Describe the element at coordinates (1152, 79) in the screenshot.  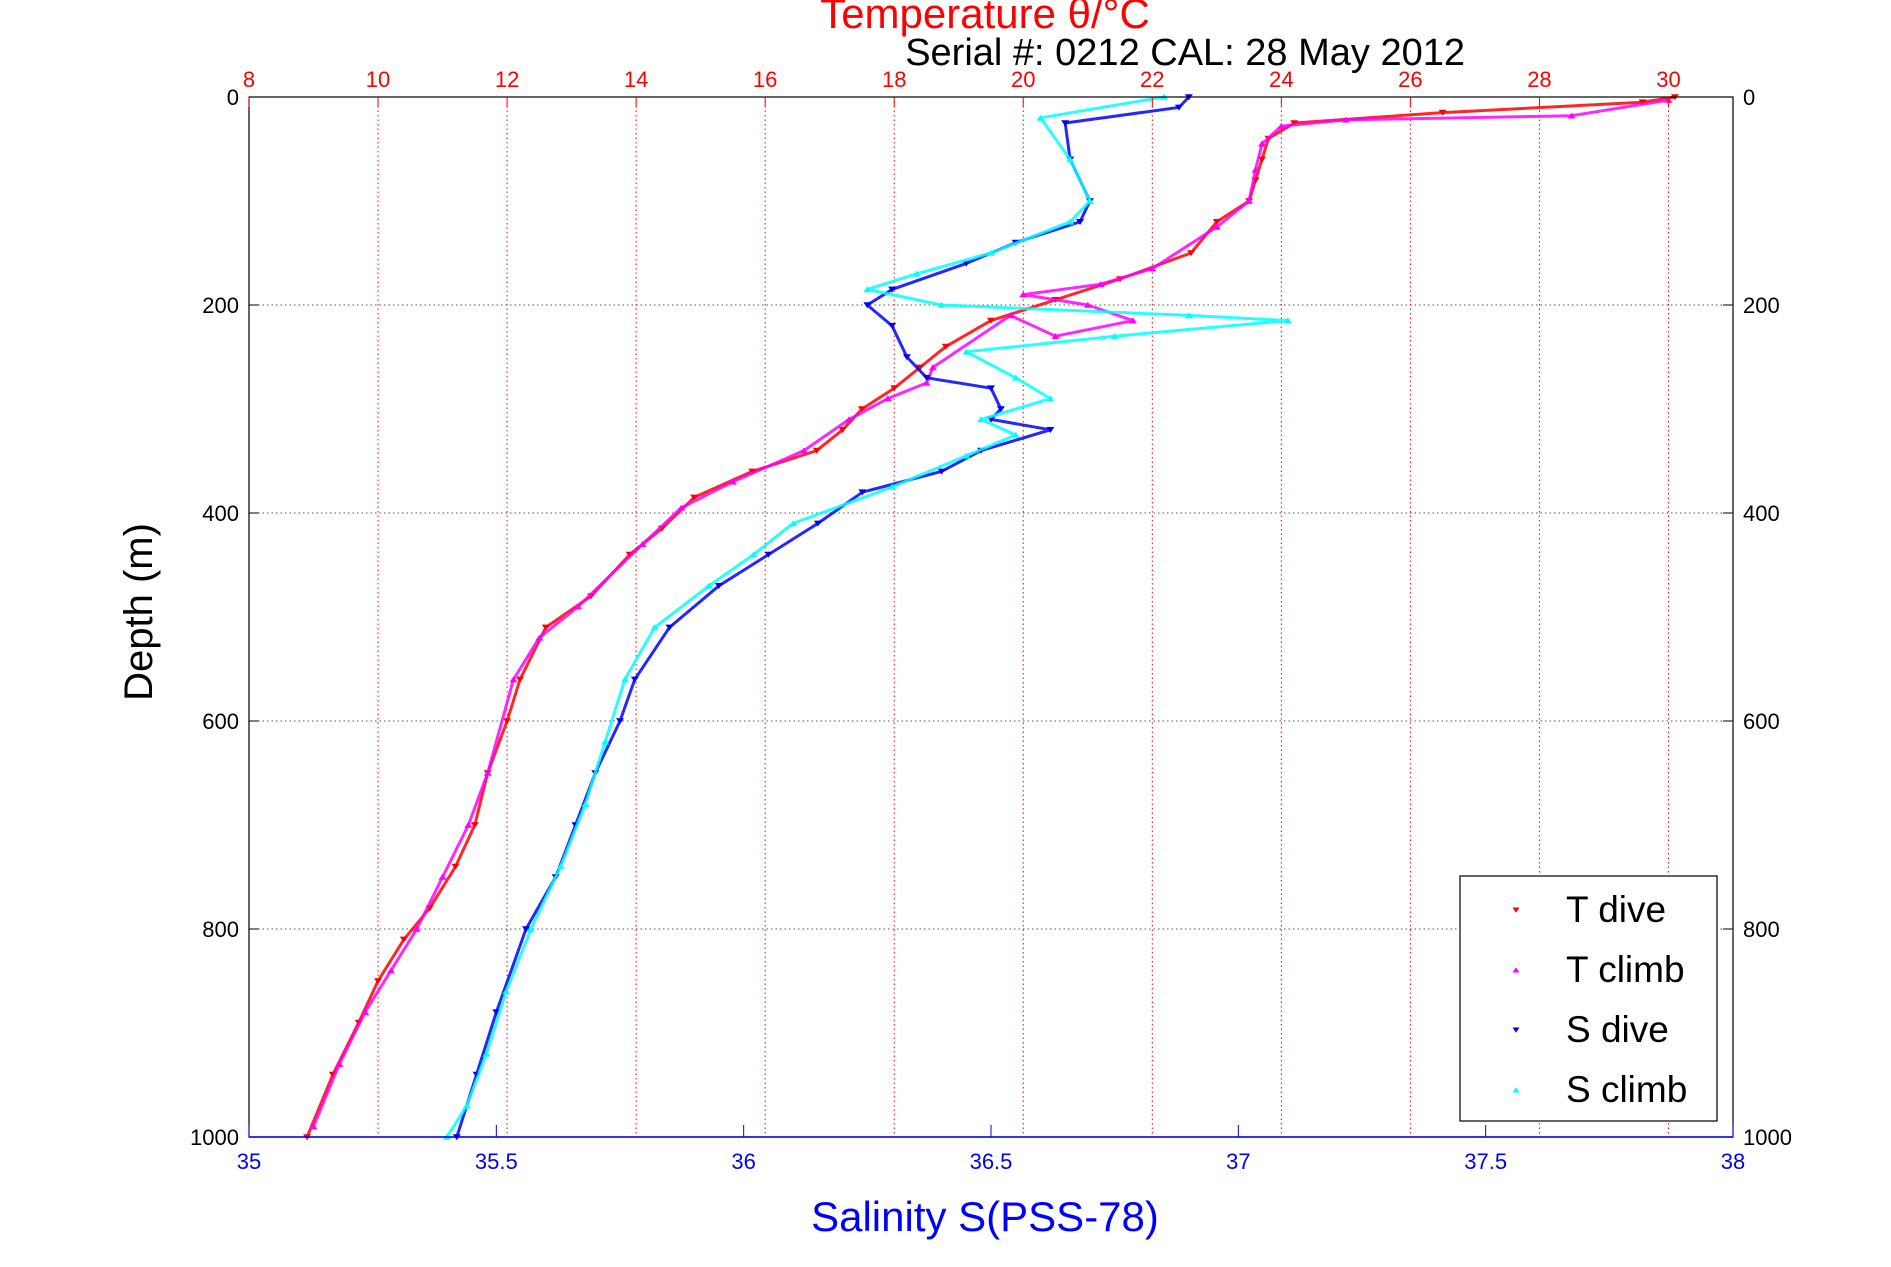
I see `temperature-tick-label: 22` at that location.